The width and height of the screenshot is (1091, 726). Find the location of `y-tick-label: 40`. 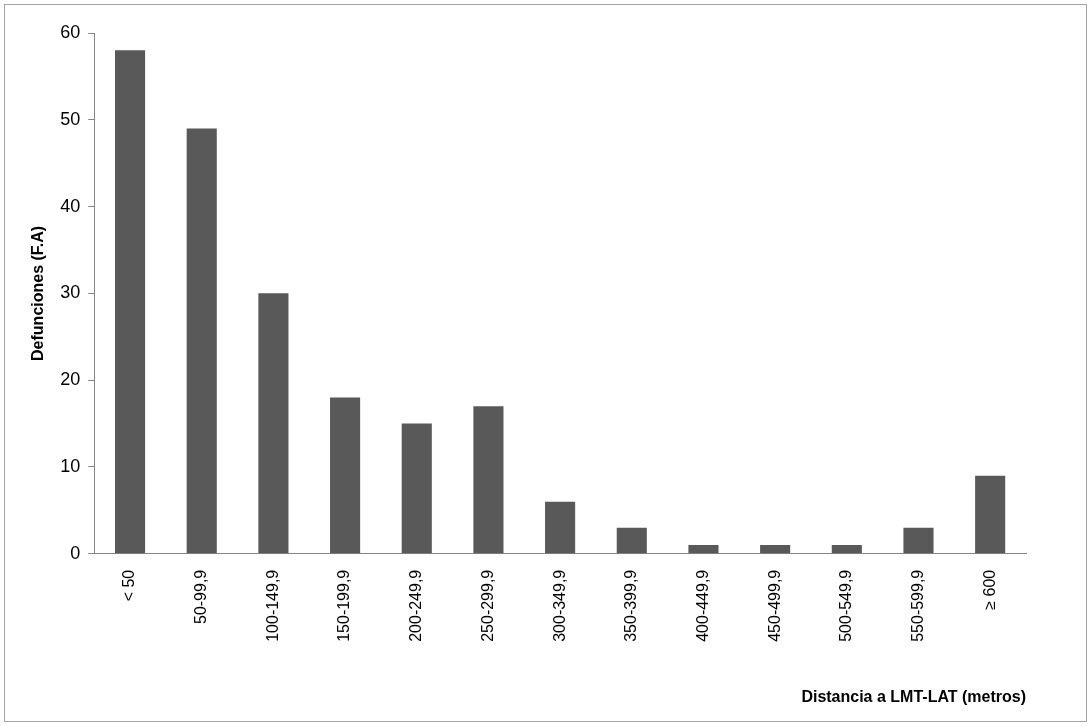

y-tick-label: 40 is located at coordinates (70, 205).